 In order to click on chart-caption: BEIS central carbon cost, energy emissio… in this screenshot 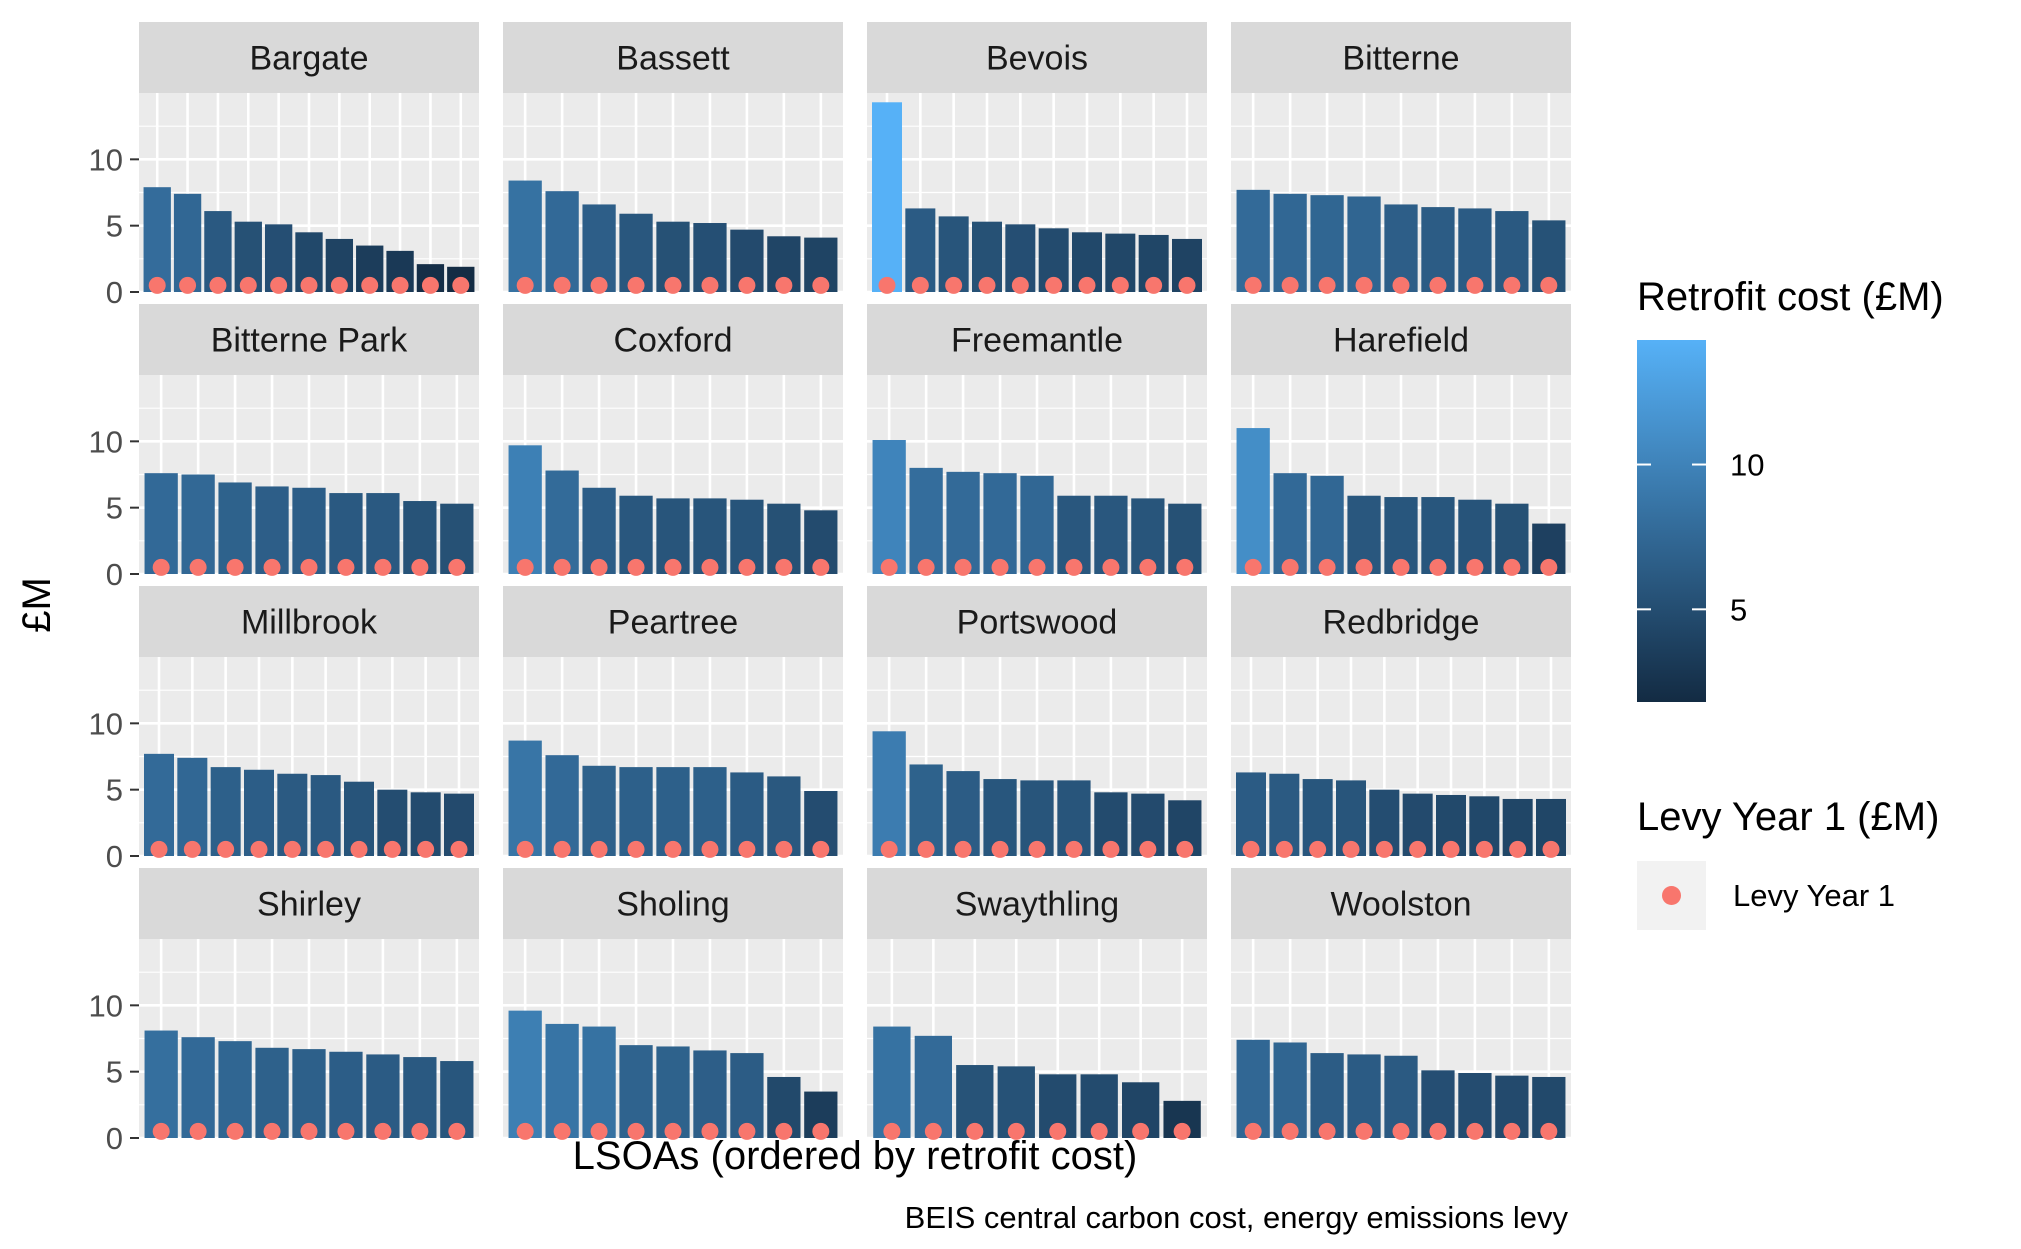, I will do `click(1237, 1217)`.